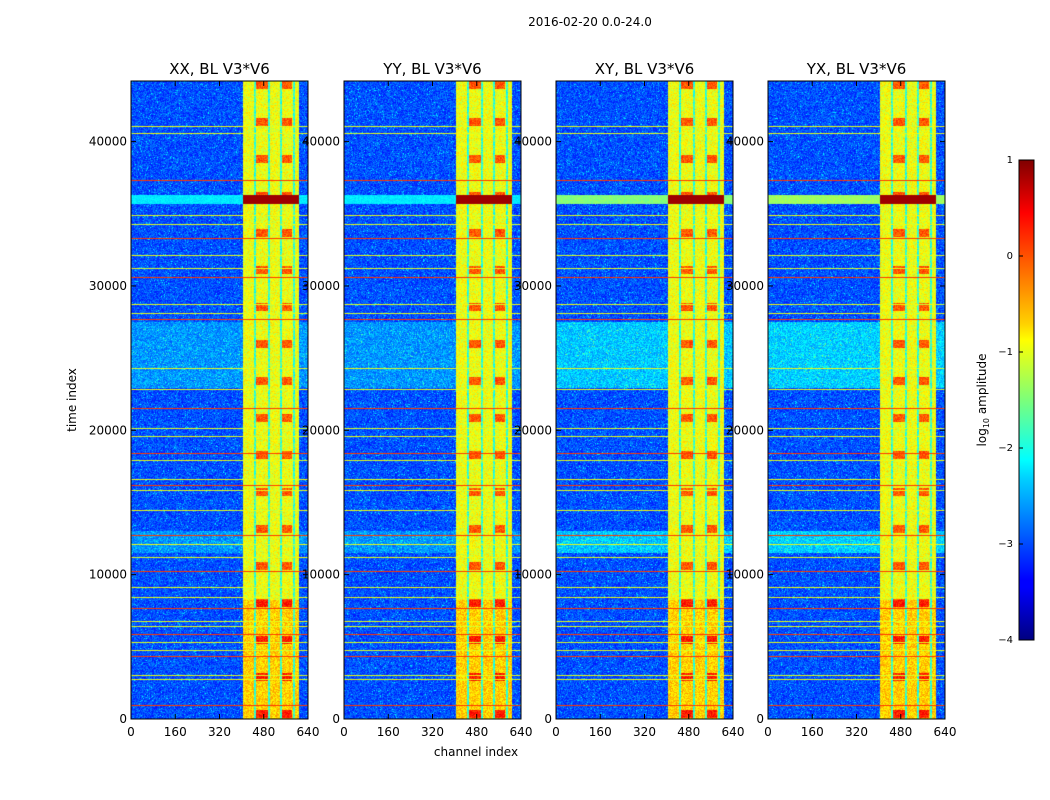  Describe the element at coordinates (1005, 640) in the screenshot. I see `colorbar-tick-label: −4` at that location.